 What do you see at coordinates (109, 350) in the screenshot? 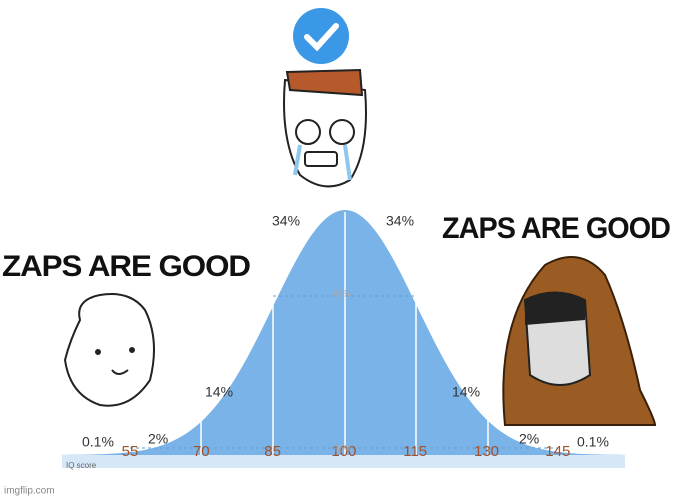
I see `simple-face` at bounding box center [109, 350].